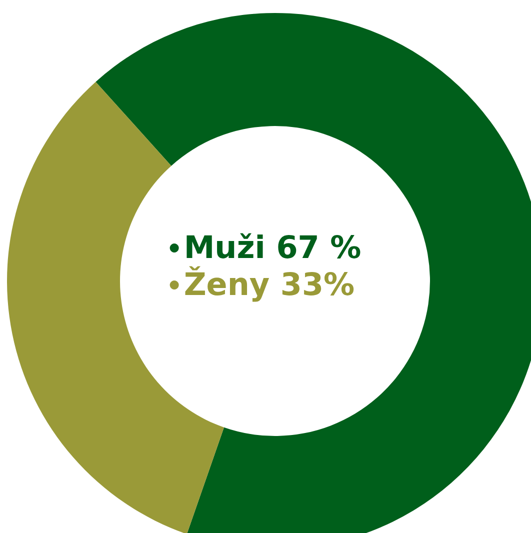  Describe the element at coordinates (273, 248) in the screenshot. I see `legend-label: Muži 67 %` at that location.